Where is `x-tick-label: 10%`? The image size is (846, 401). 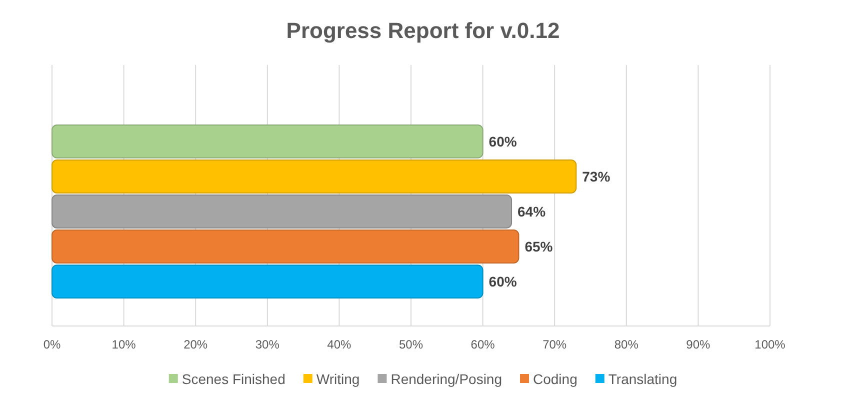
x-tick-label: 10% is located at coordinates (124, 345).